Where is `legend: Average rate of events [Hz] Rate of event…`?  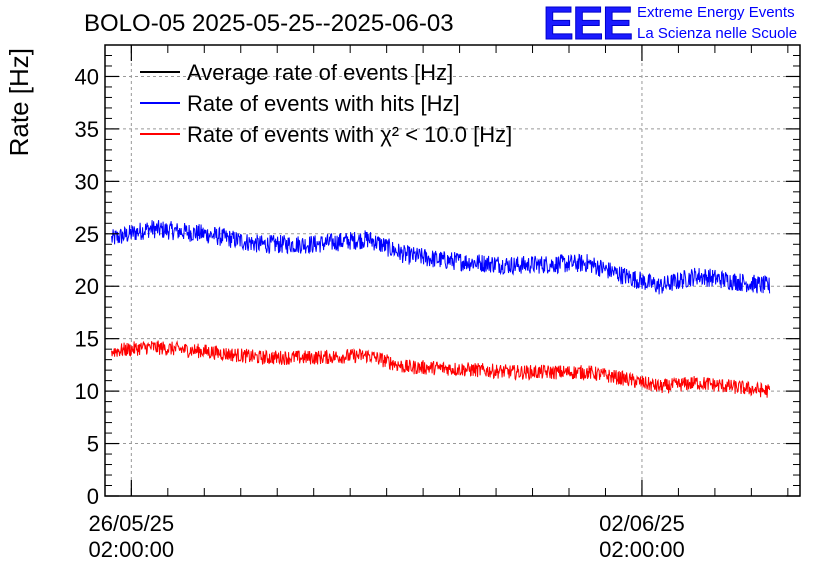
legend: Average rate of events [Hz] Rate of event… is located at coordinates (326, 103).